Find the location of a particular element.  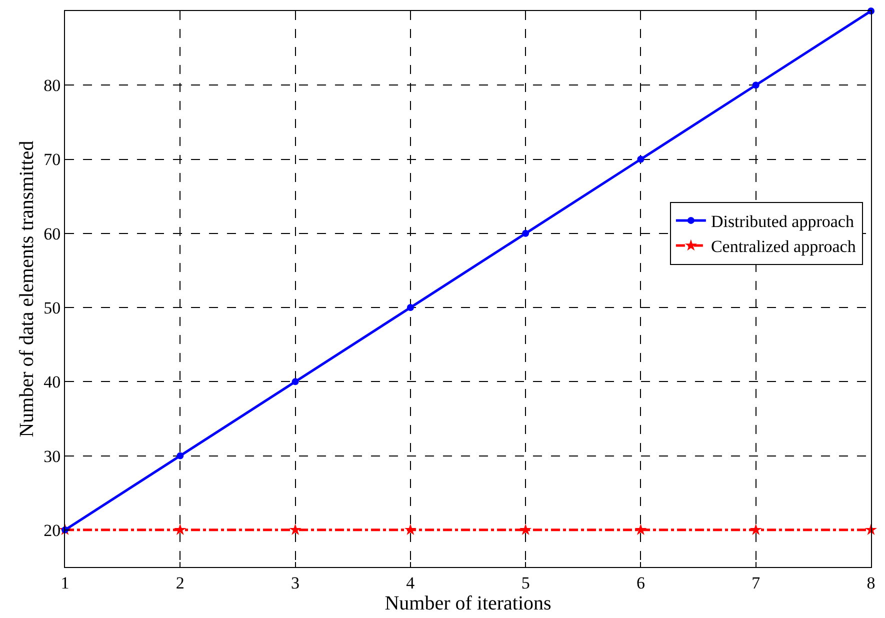

y-tick-label: 70 is located at coordinates (52, 160).